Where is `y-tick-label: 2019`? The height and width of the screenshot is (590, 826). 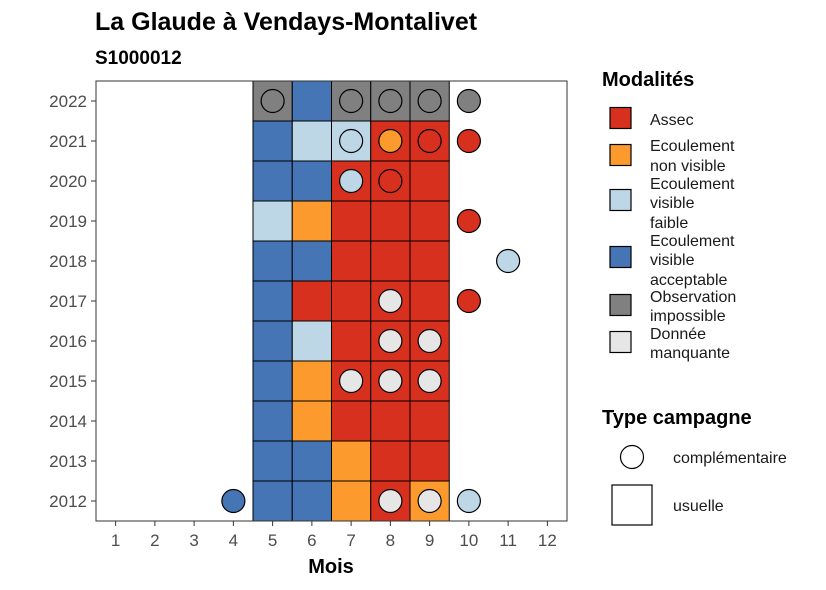
y-tick-label: 2019 is located at coordinates (68, 221).